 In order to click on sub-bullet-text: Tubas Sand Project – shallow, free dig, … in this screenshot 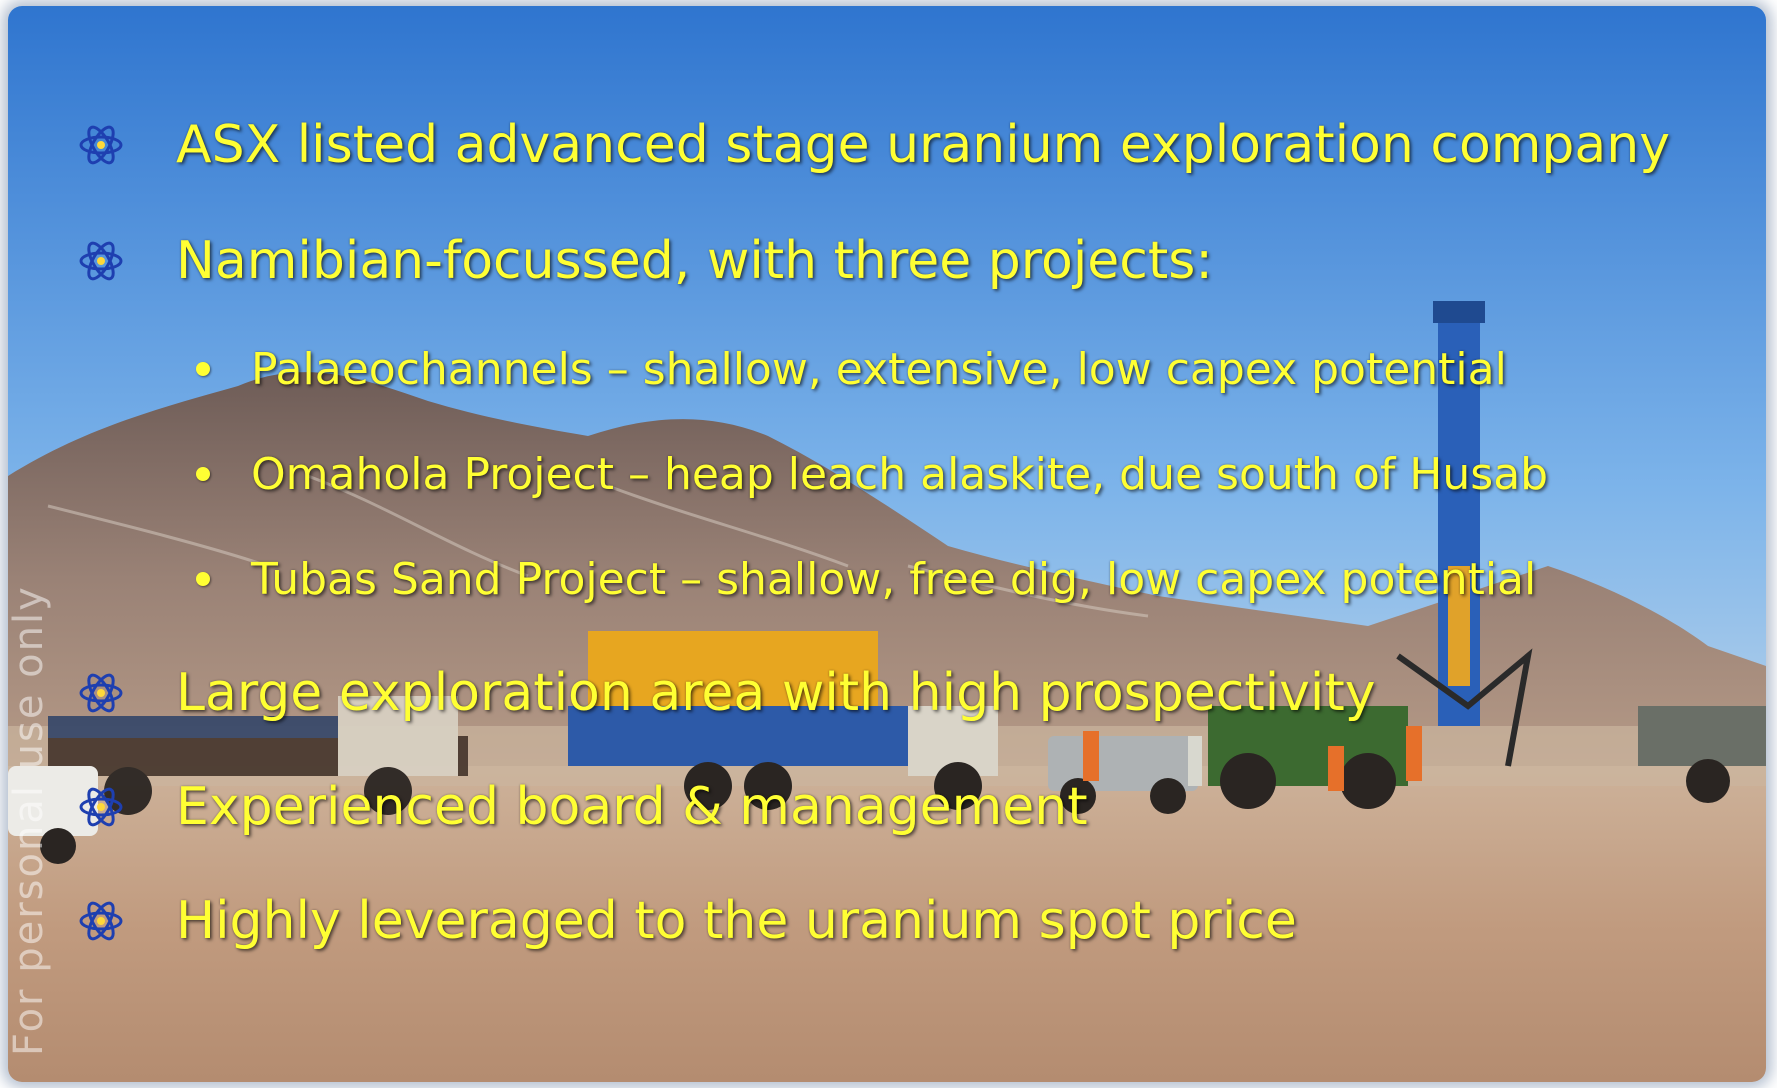, I will do `click(894, 579)`.